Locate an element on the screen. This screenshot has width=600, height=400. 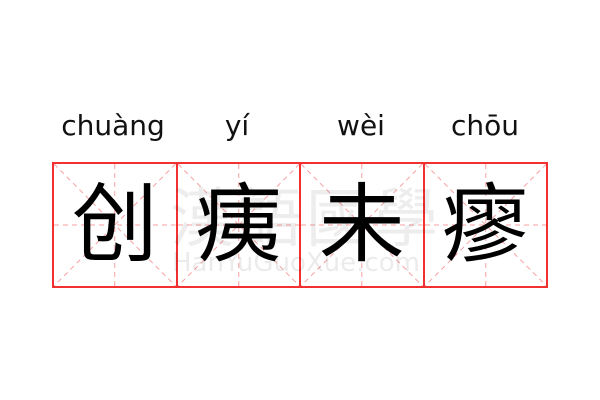
pinyin-3: wèi is located at coordinates (361, 125).